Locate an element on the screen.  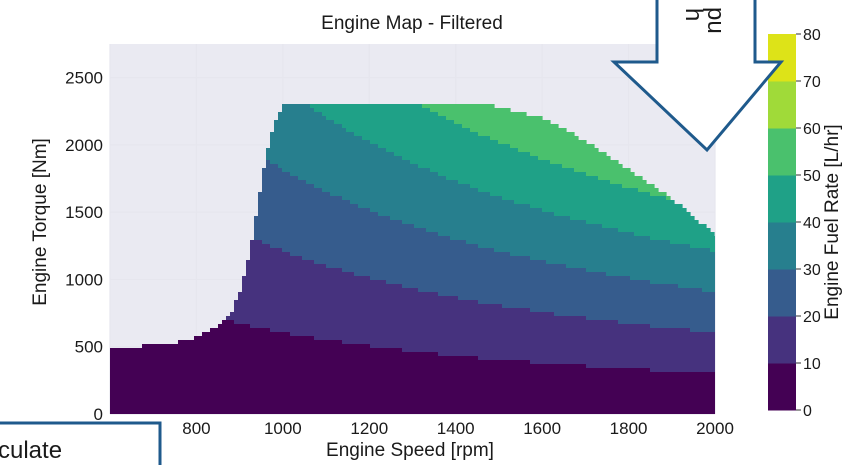
y-tick-label: 1500 is located at coordinates (84, 212).